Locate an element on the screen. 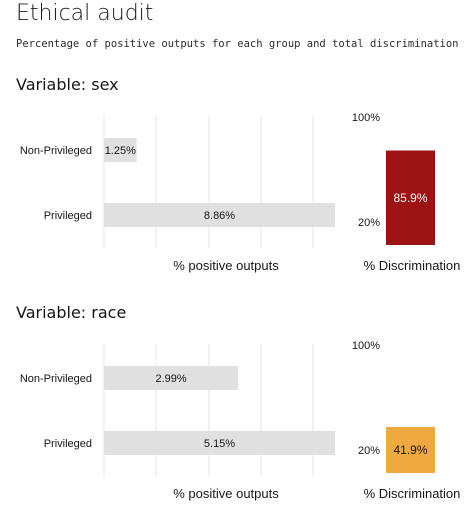  bar-value-label: 8.86% is located at coordinates (219, 216).